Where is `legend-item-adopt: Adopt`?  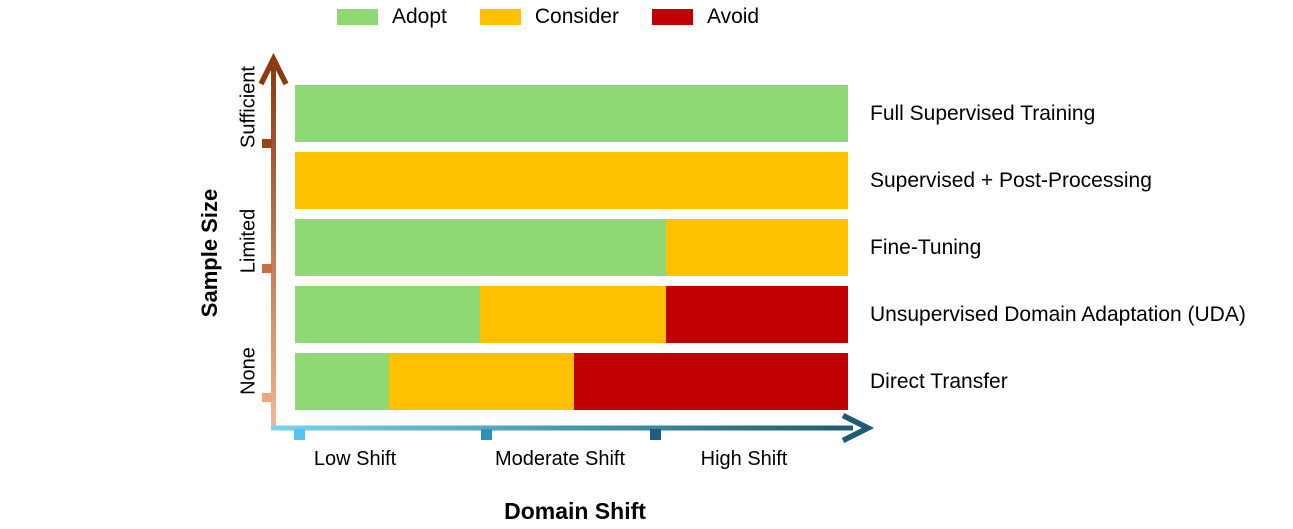 legend-item-adopt: Adopt is located at coordinates (392, 17).